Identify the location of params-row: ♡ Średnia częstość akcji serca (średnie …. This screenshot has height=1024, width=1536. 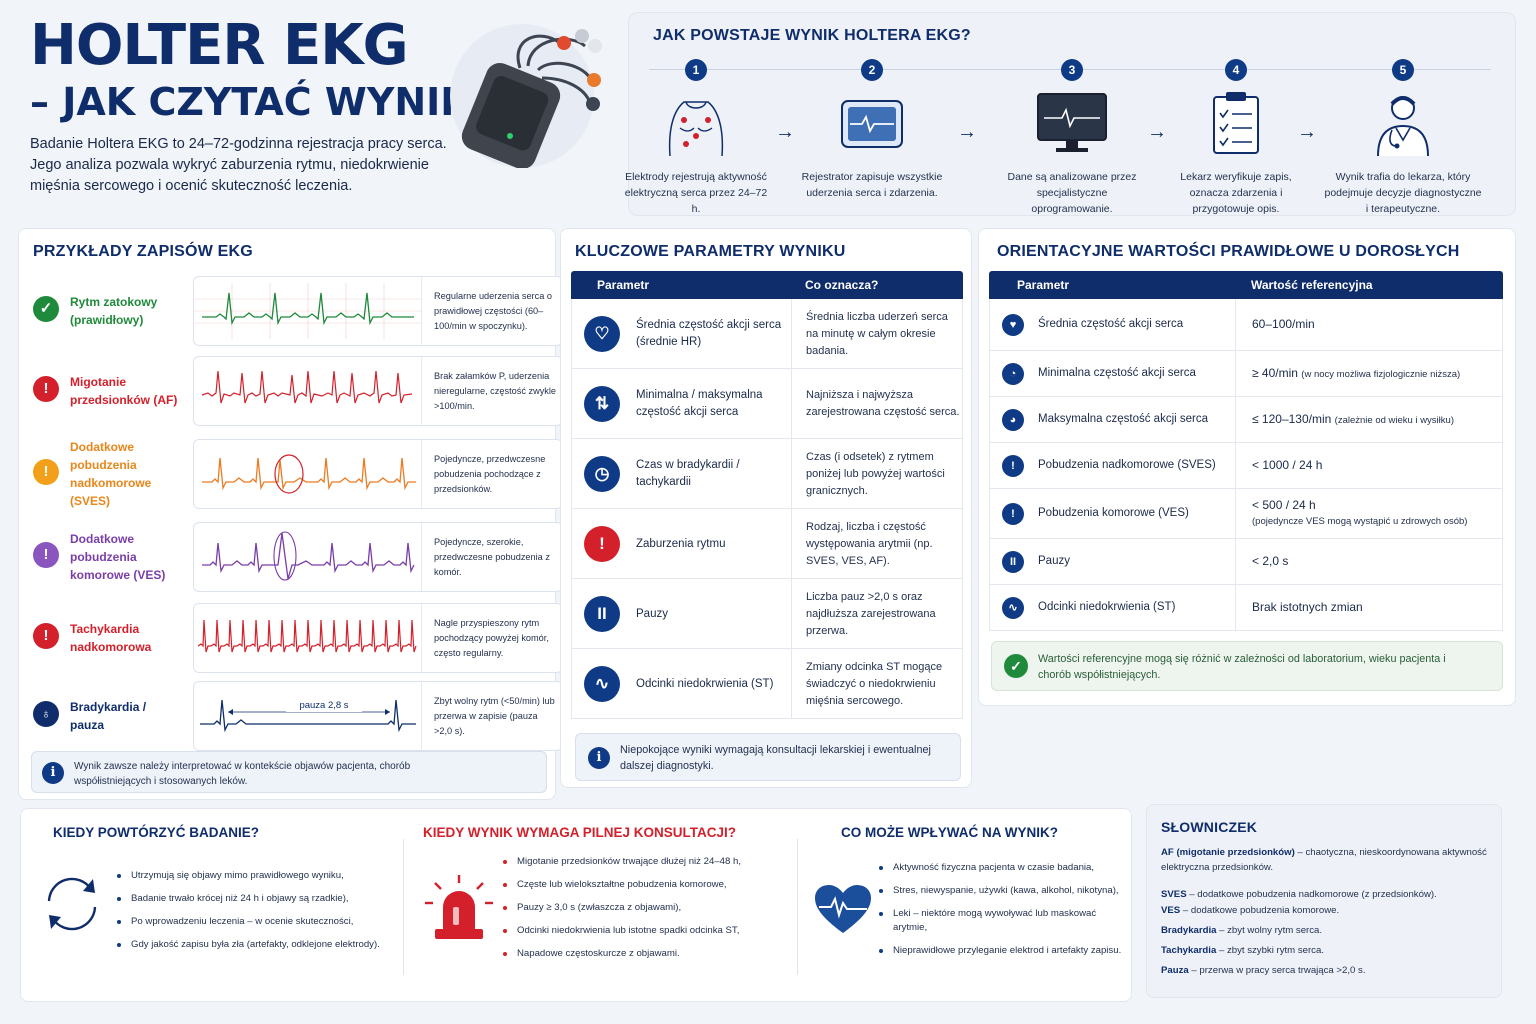
(767, 334).